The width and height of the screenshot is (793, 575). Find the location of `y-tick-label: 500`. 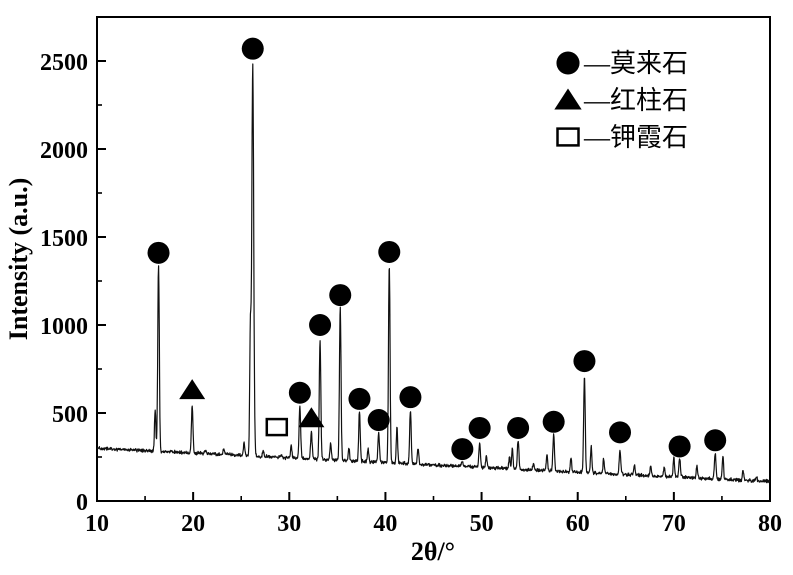

y-tick-label: 500 is located at coordinates (70, 415).